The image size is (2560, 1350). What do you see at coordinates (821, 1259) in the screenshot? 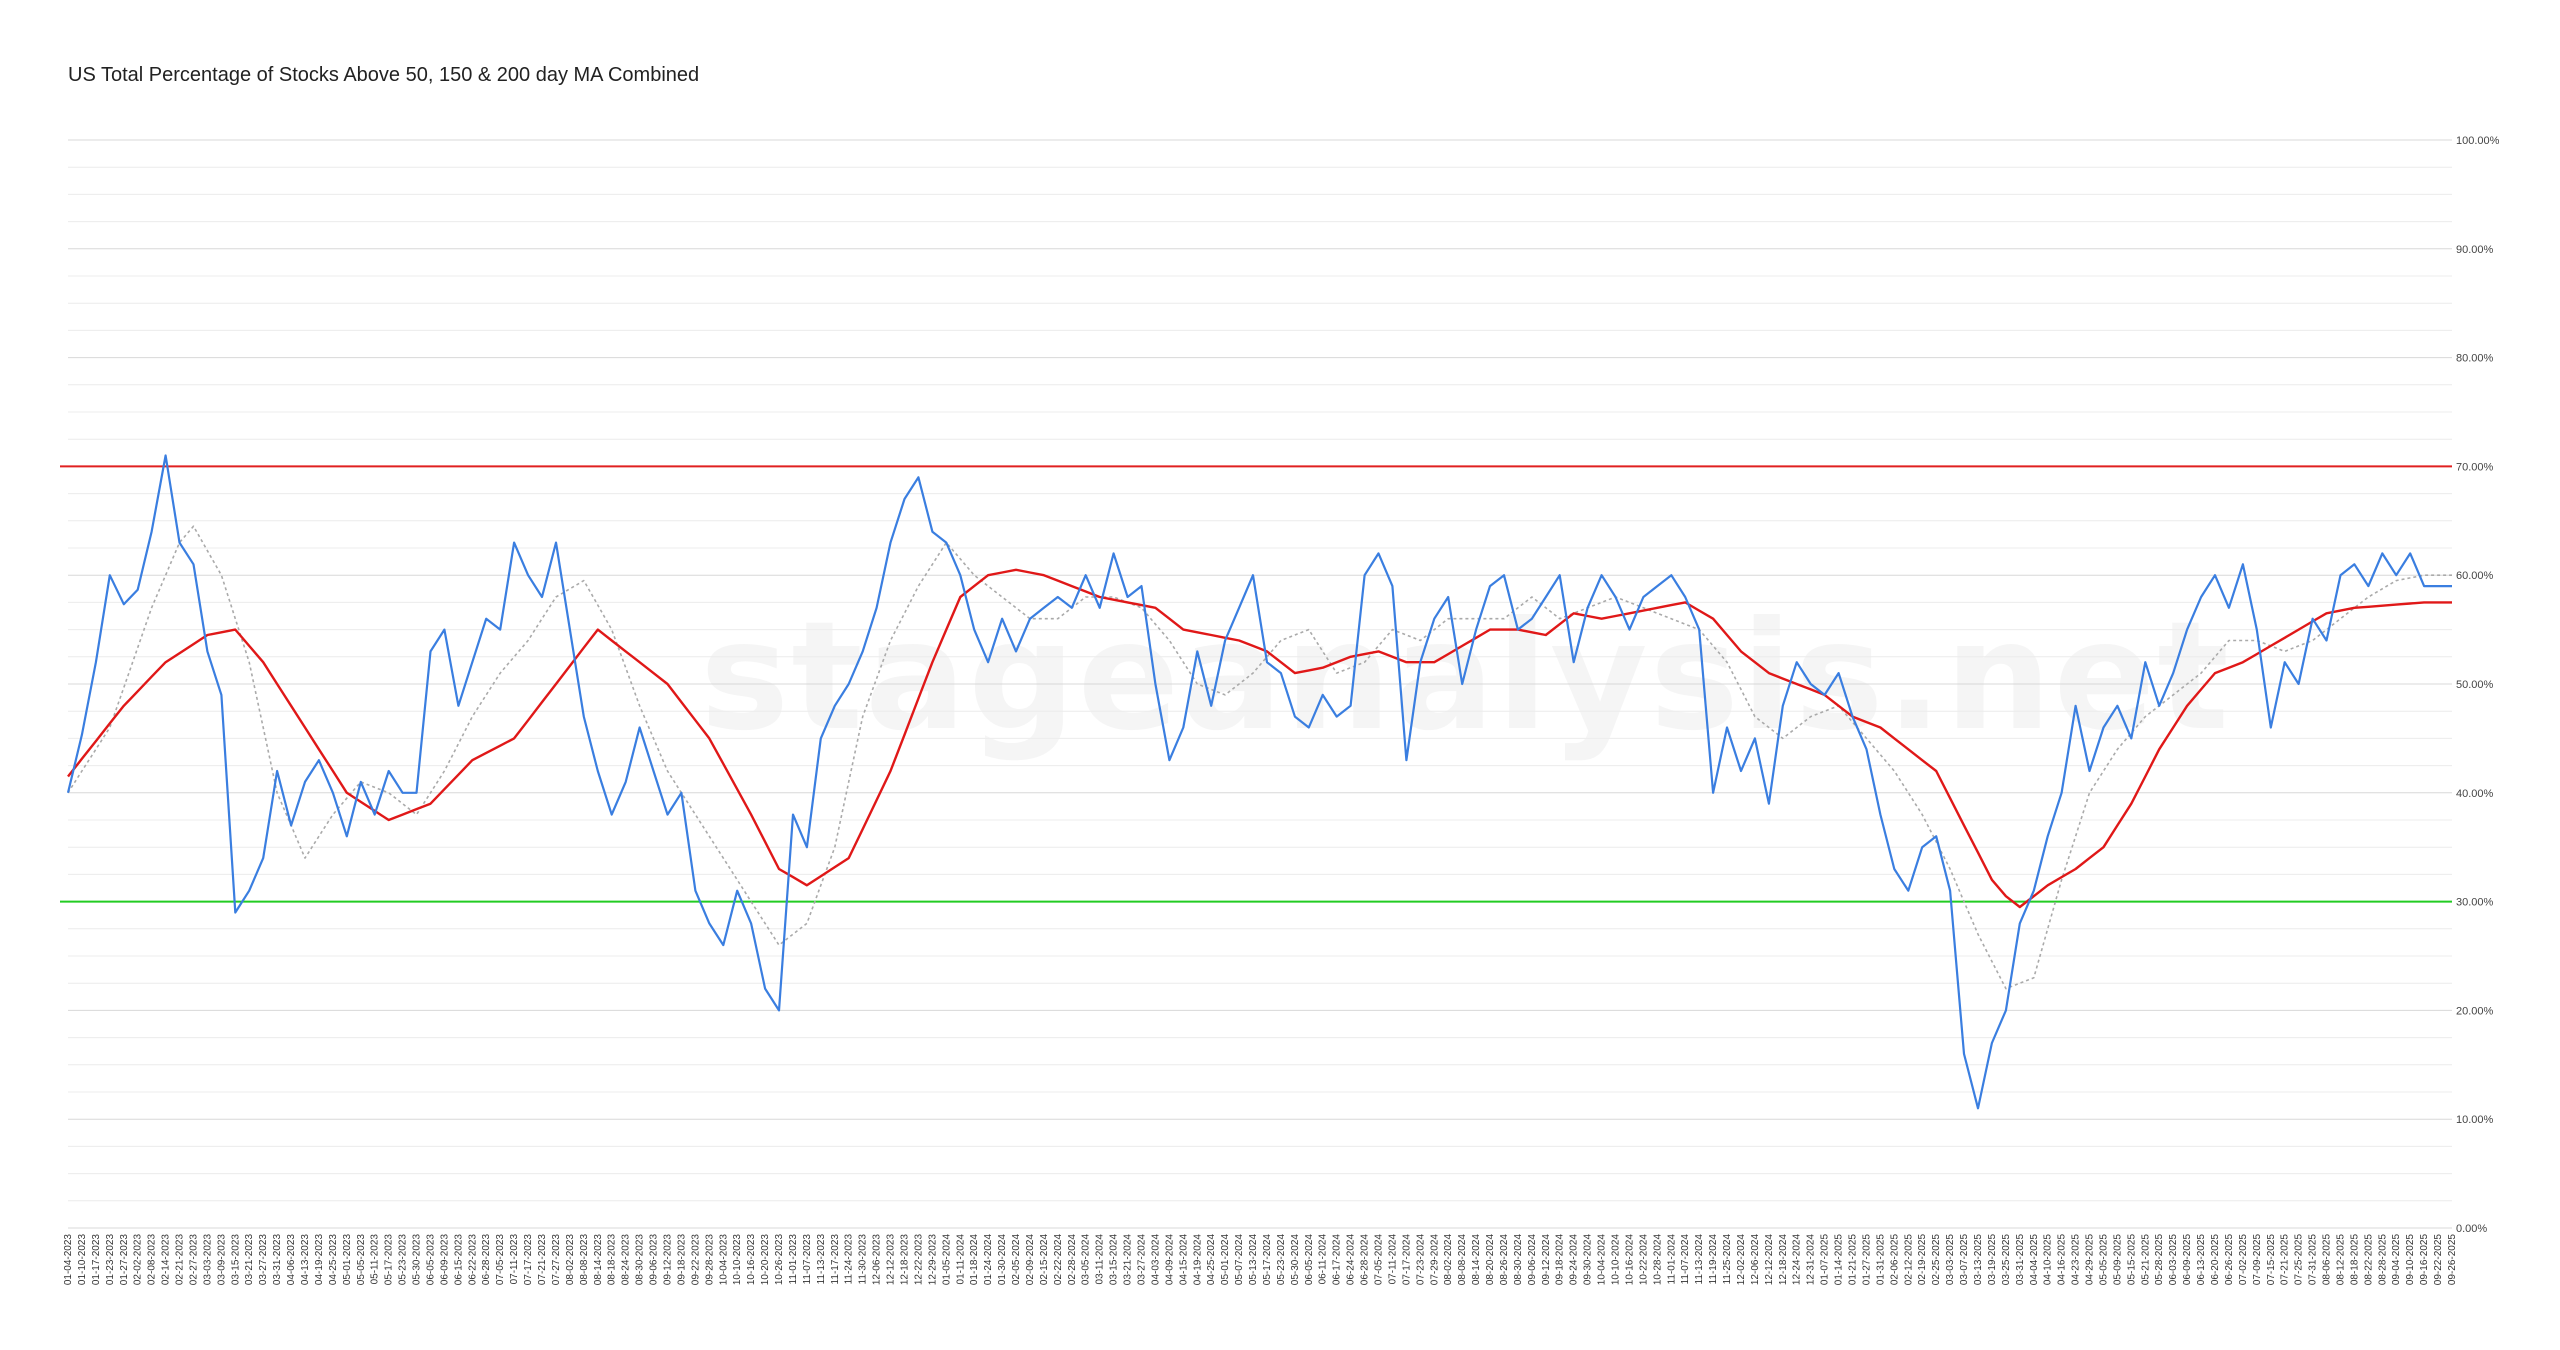
I see `x-tick-label: 11-13-2023` at bounding box center [821, 1259].